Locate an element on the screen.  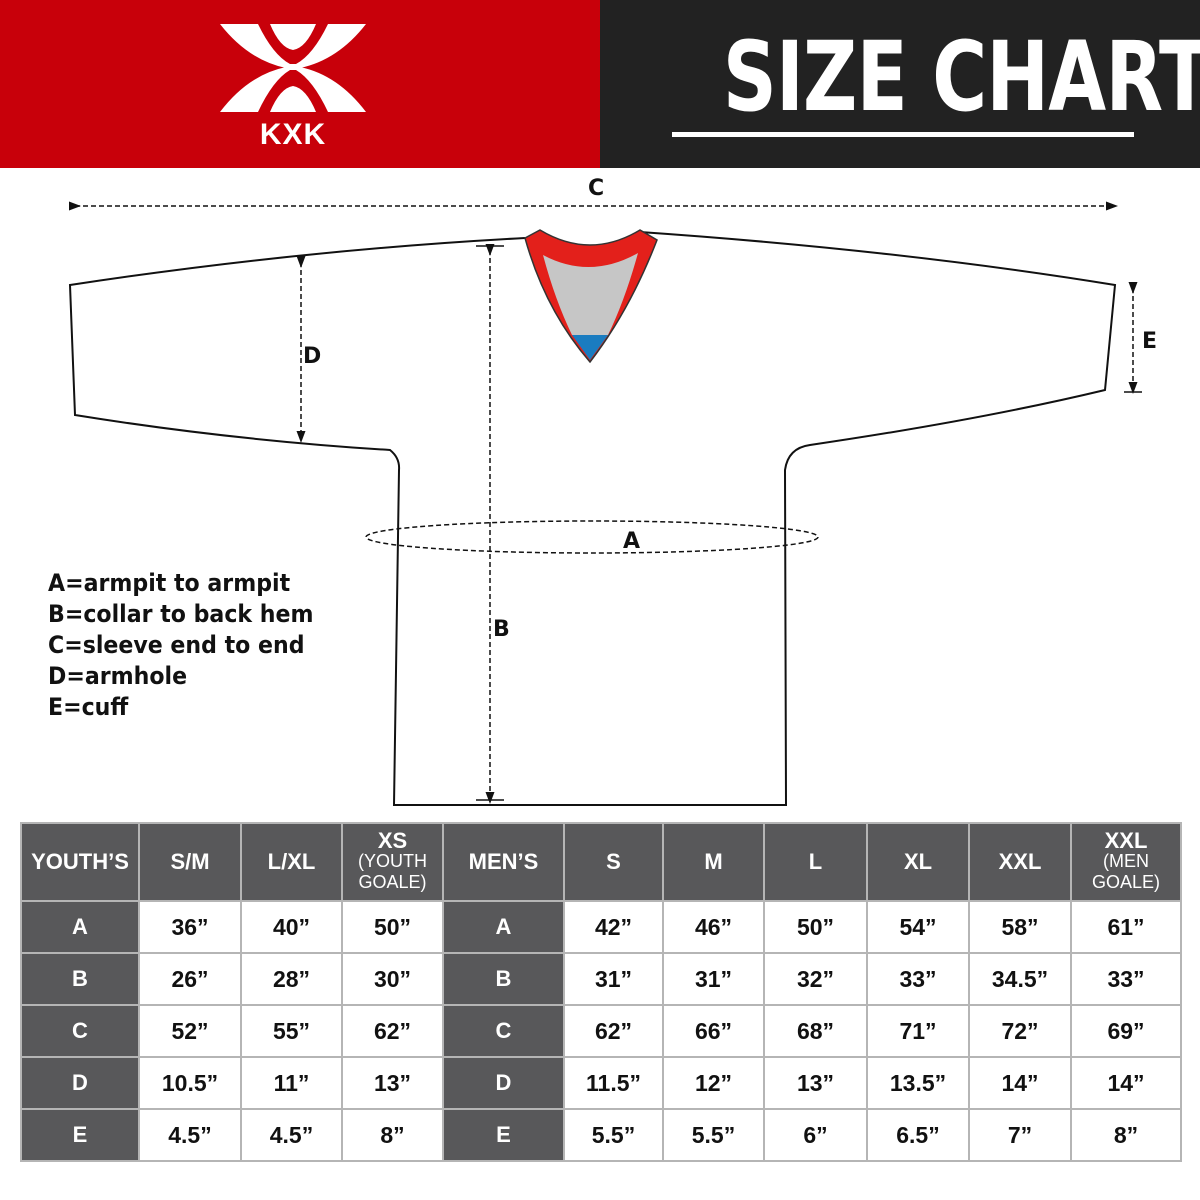
table-row: A 36” 40” 50” A 42” 46” 50” 54” 58” 61” is located at coordinates (601, 927).